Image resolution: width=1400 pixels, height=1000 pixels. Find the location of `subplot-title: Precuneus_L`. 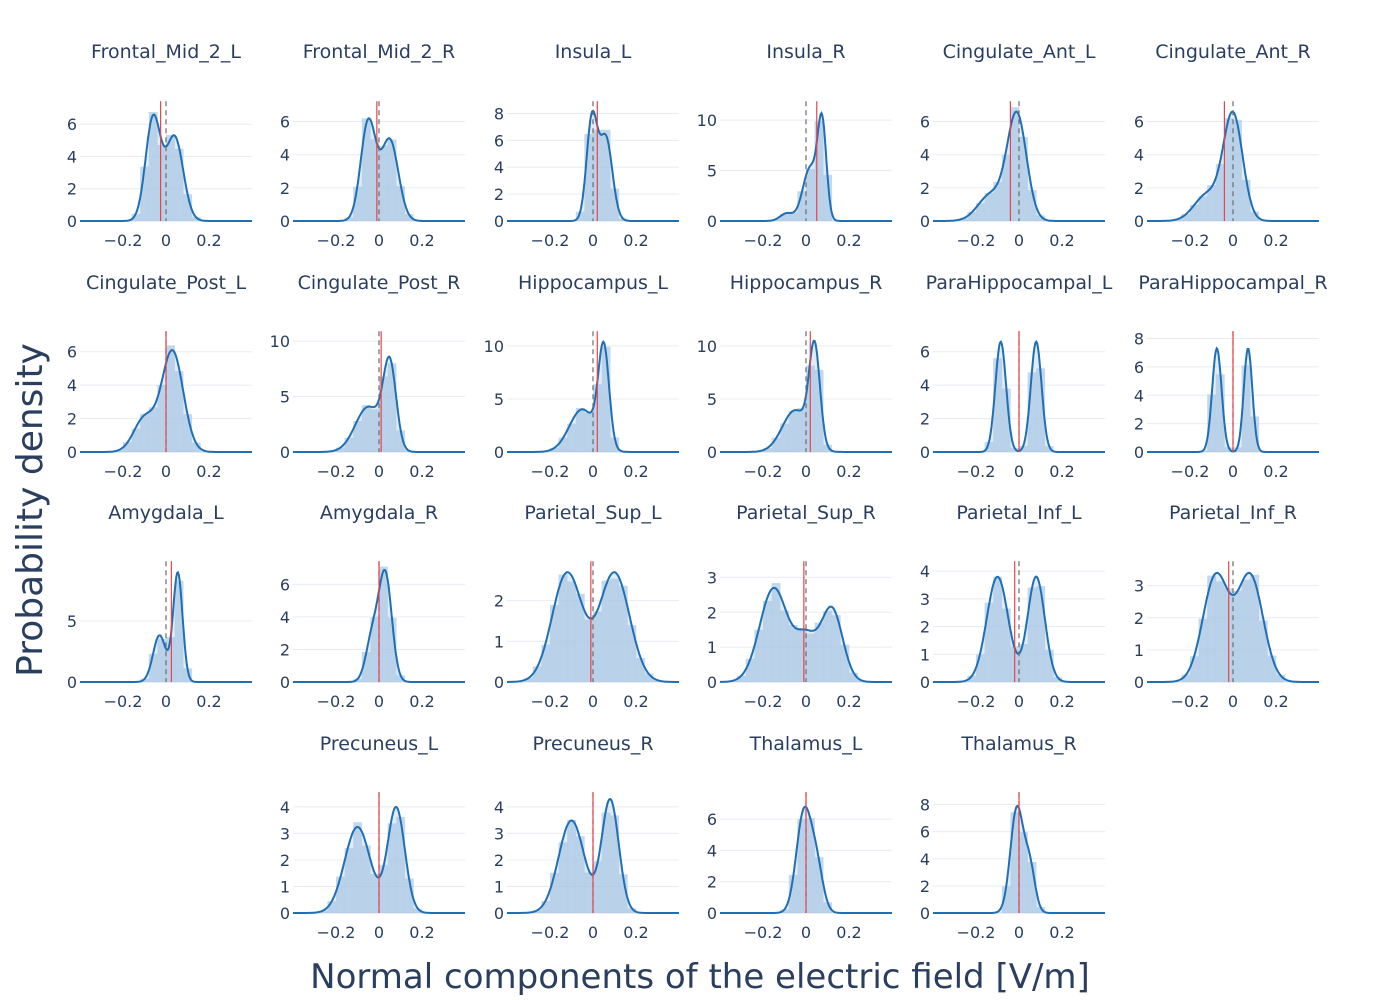

subplot-title: Precuneus_L is located at coordinates (379, 744).